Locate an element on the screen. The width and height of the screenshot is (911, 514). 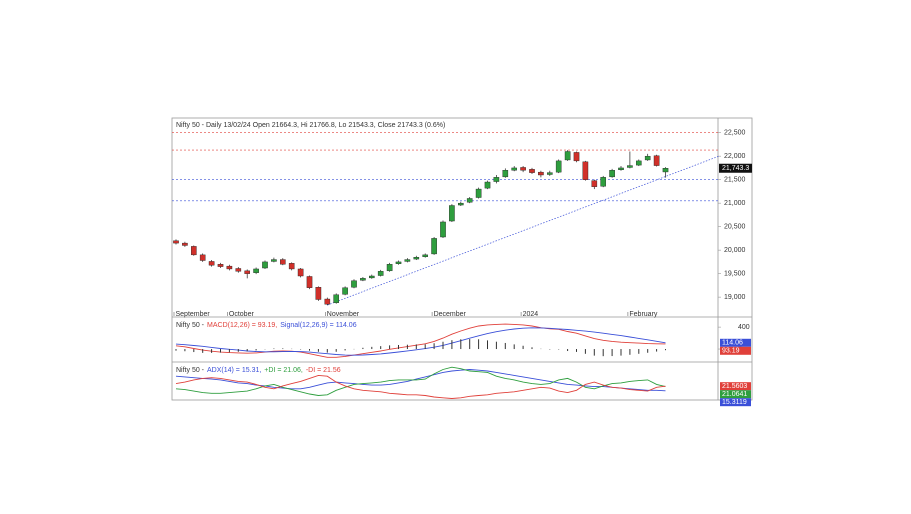
value-box-label: 21.5603 is located at coordinates (734, 386).